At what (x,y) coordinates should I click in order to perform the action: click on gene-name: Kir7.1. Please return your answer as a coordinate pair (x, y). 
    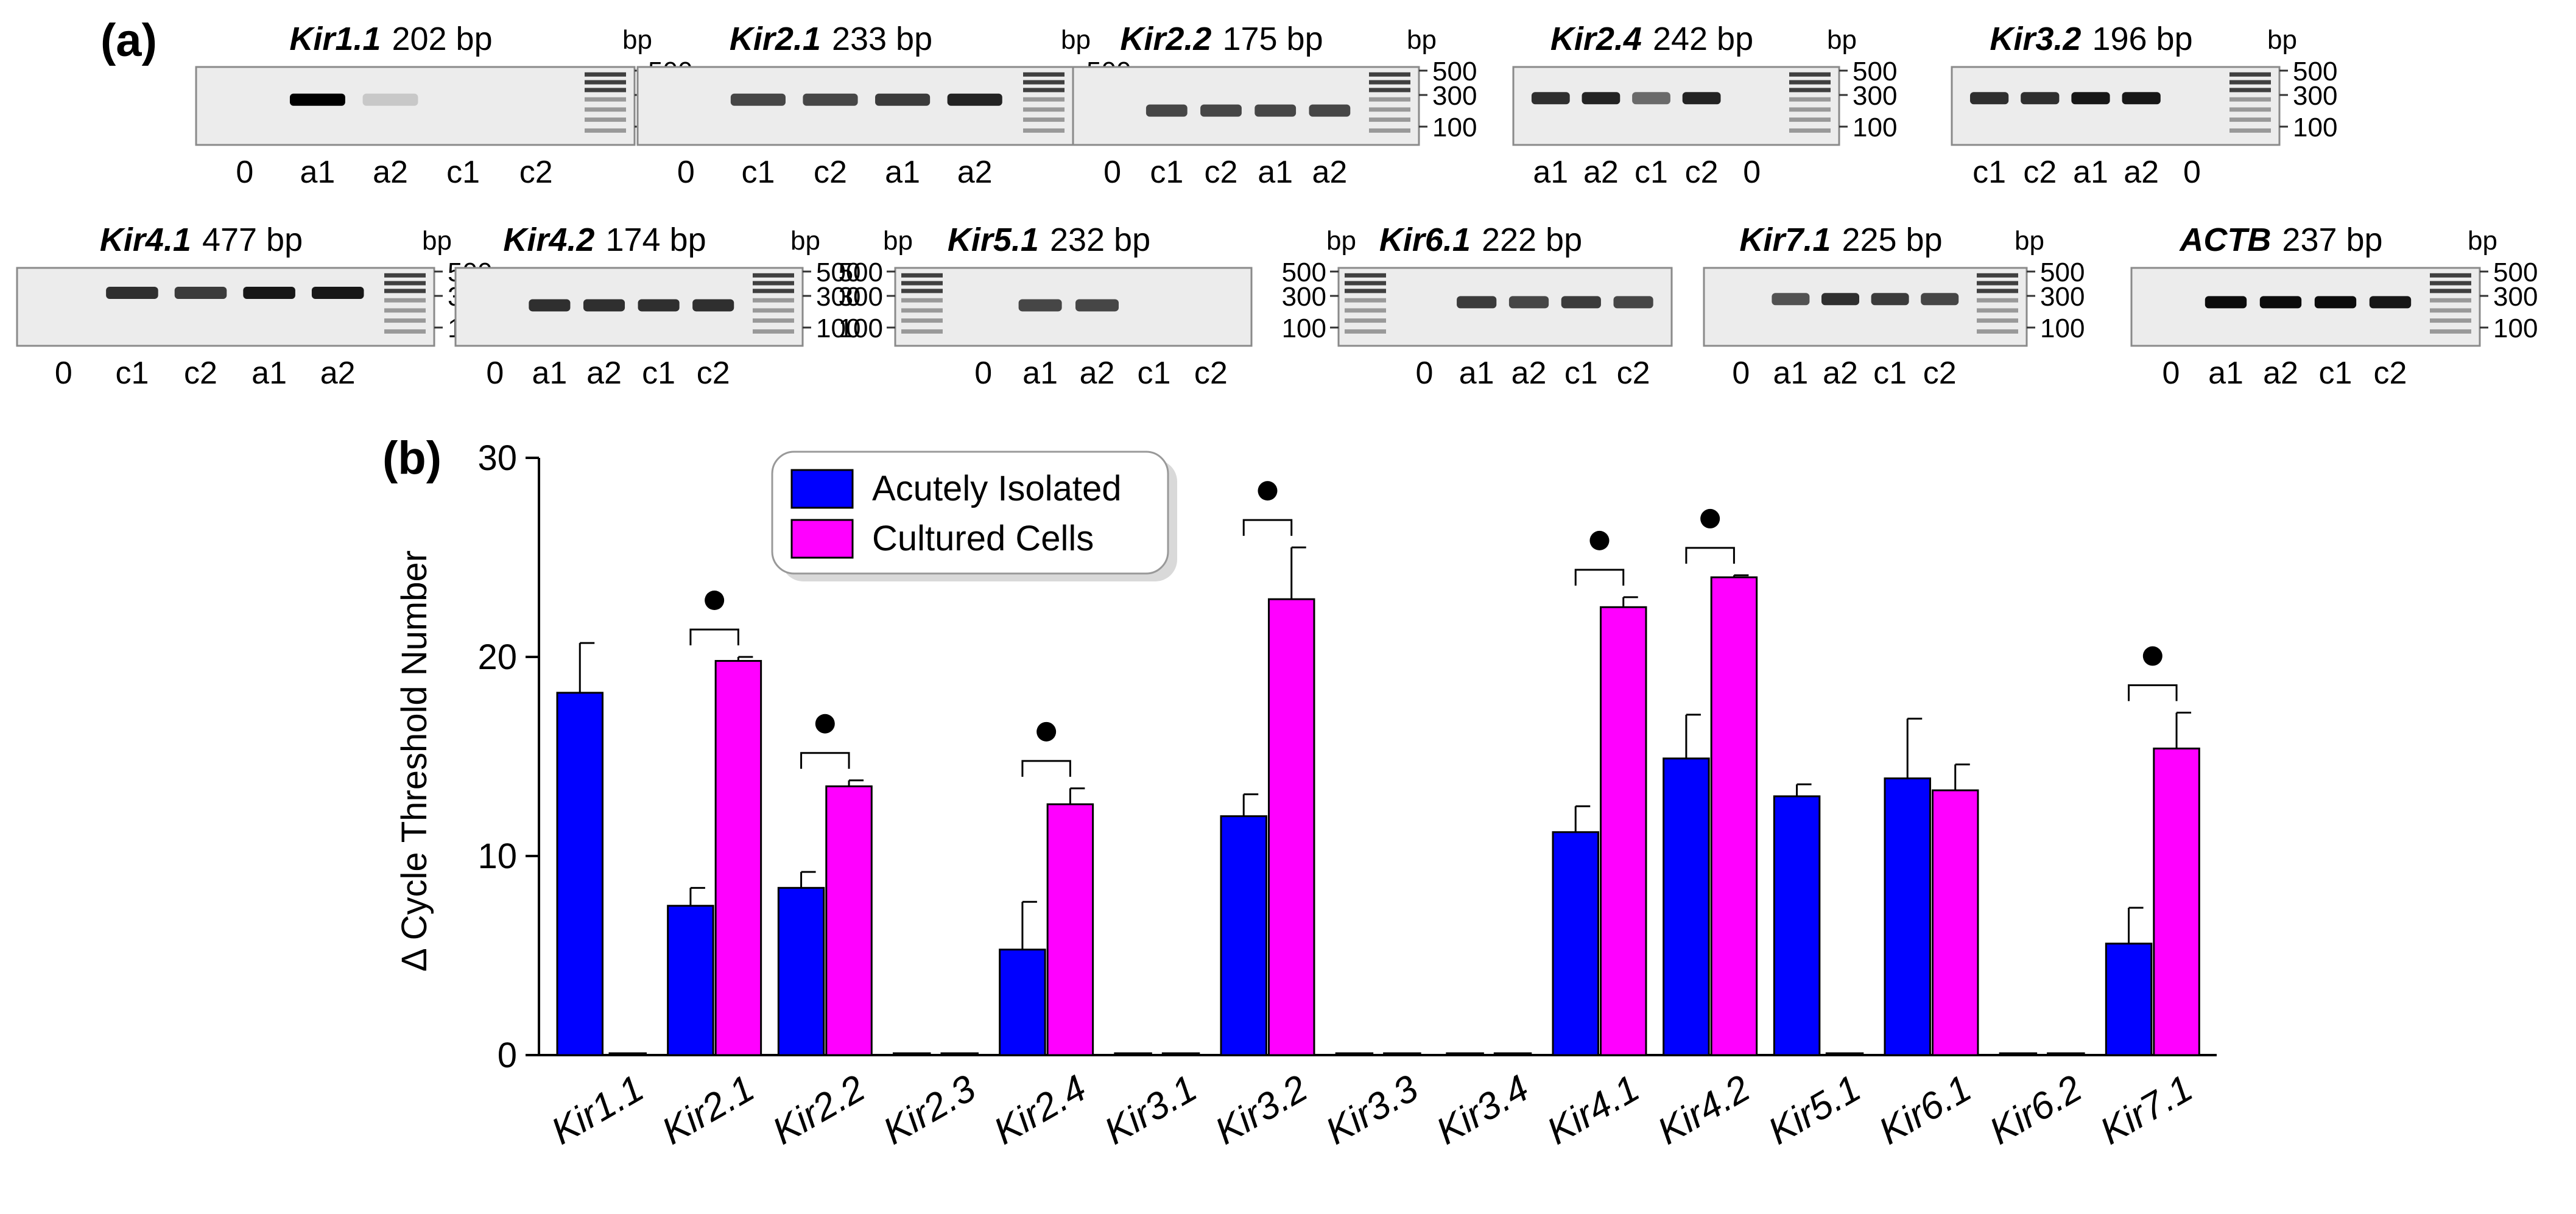
    Looking at the image, I should click on (1785, 240).